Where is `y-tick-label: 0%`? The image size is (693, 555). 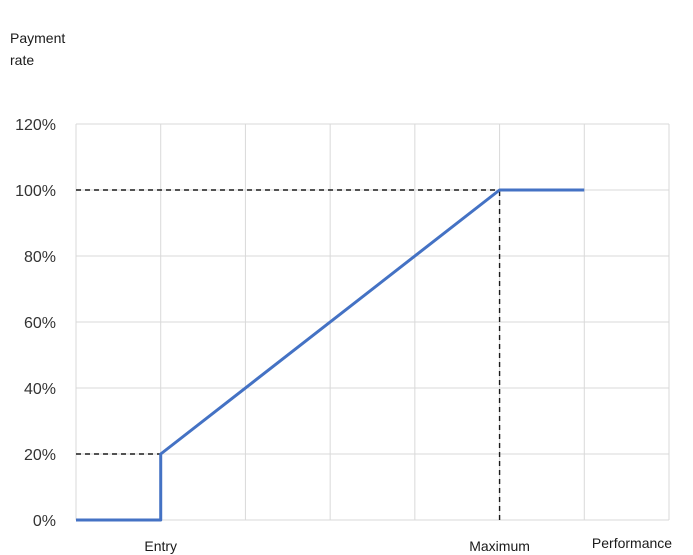 y-tick-label: 0% is located at coordinates (44, 521).